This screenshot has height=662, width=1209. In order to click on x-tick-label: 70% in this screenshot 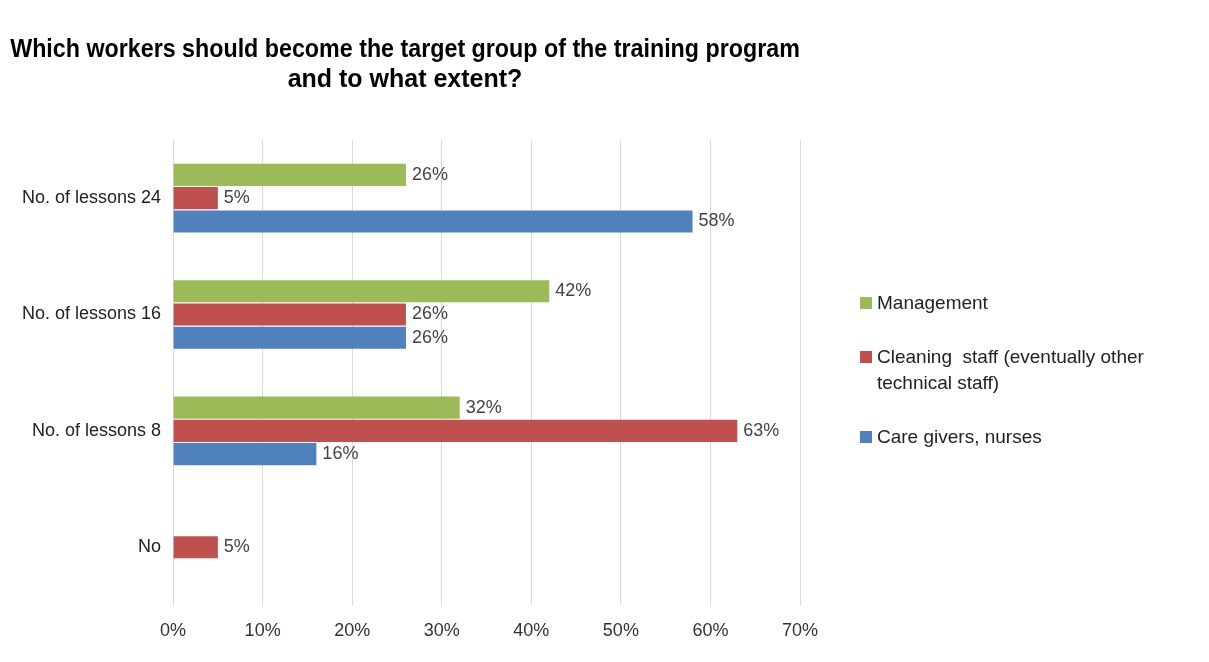, I will do `click(800, 630)`.